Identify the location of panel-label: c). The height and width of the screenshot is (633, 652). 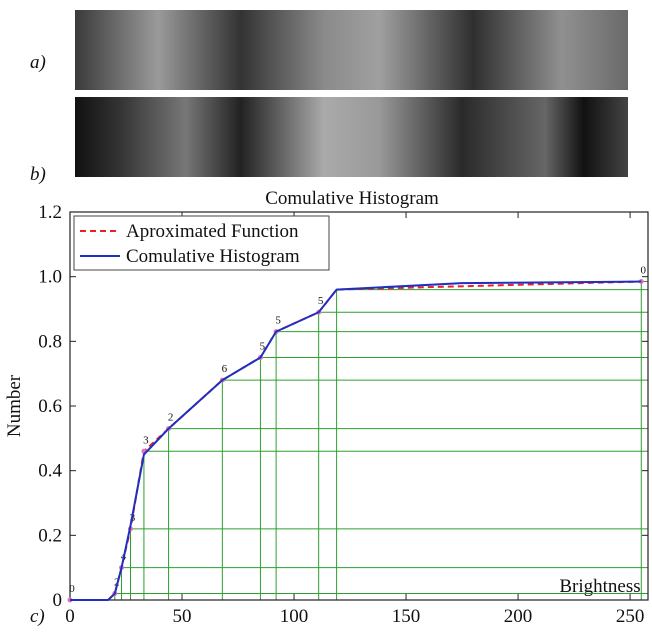
(37, 616).